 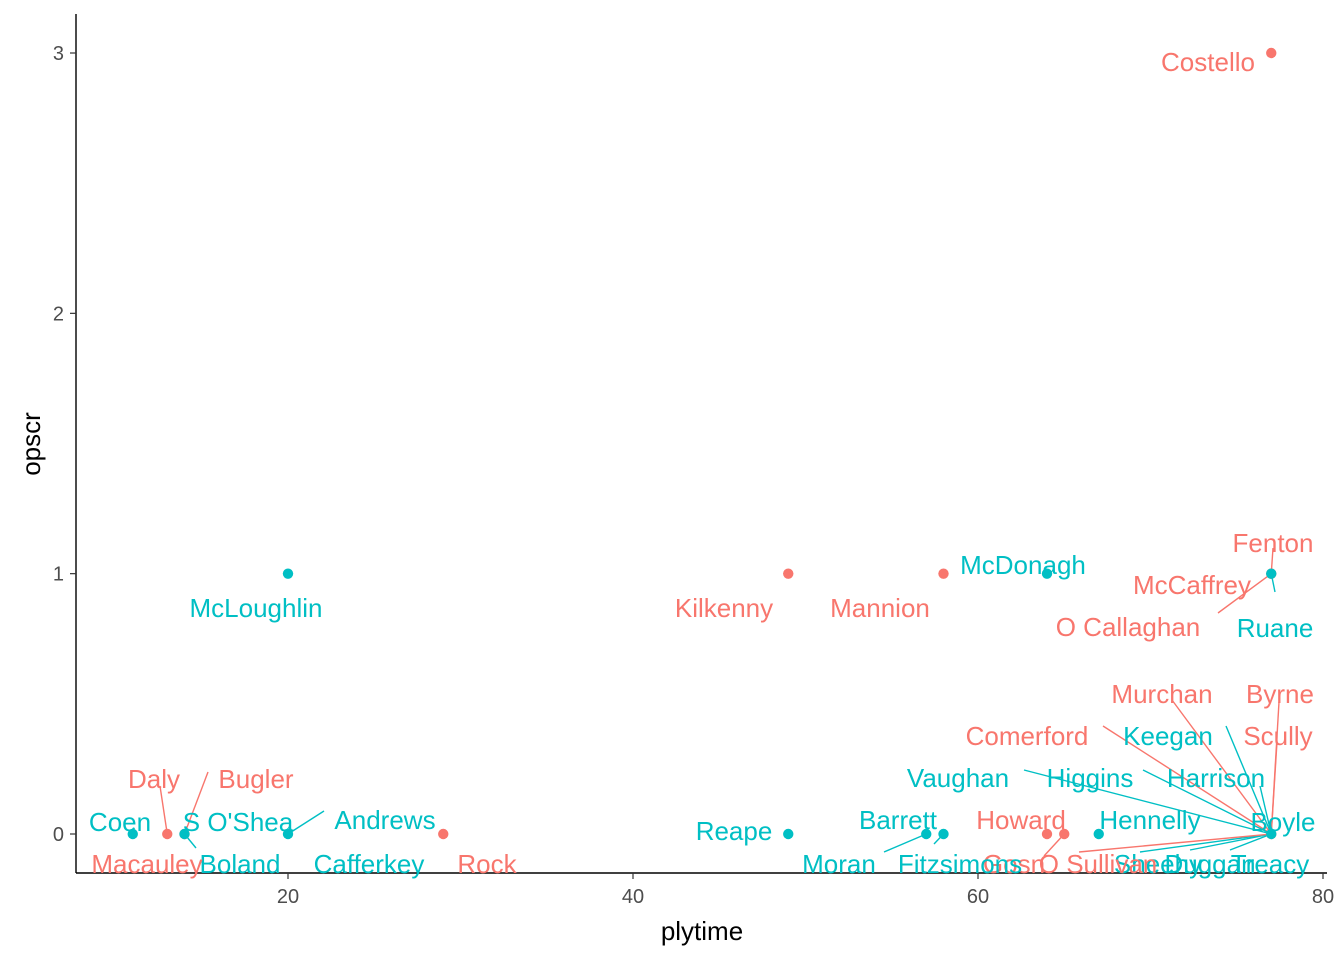 What do you see at coordinates (1161, 694) in the screenshot?
I see `label-murchan: Murchan` at bounding box center [1161, 694].